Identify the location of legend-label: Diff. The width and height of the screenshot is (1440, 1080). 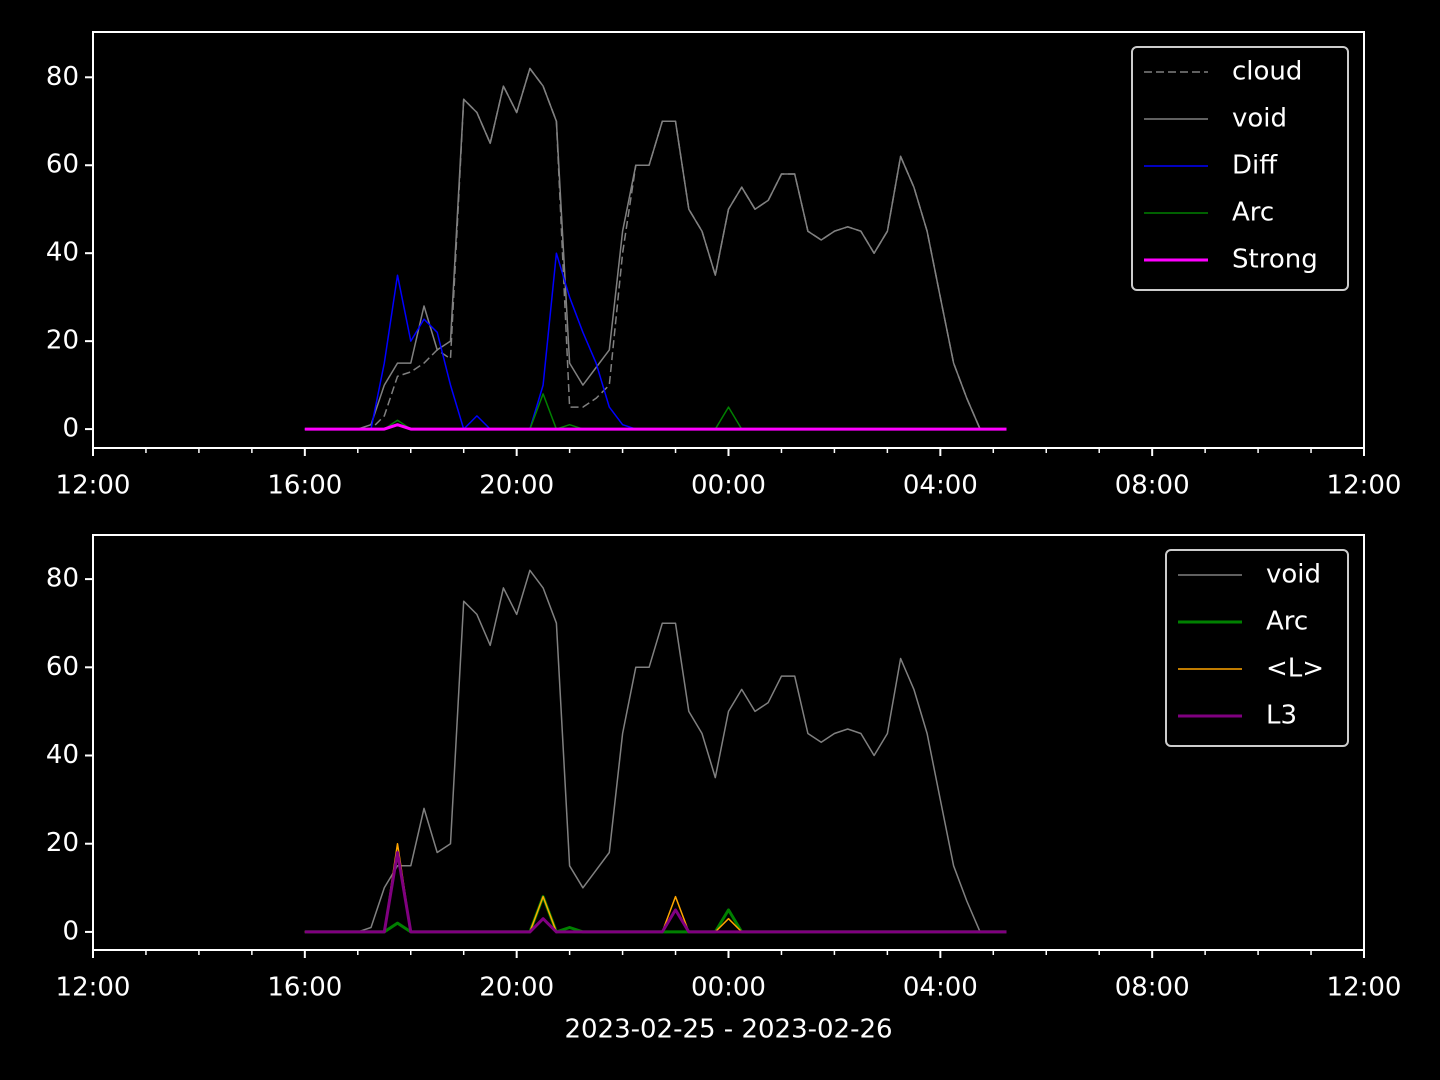
(1255, 166).